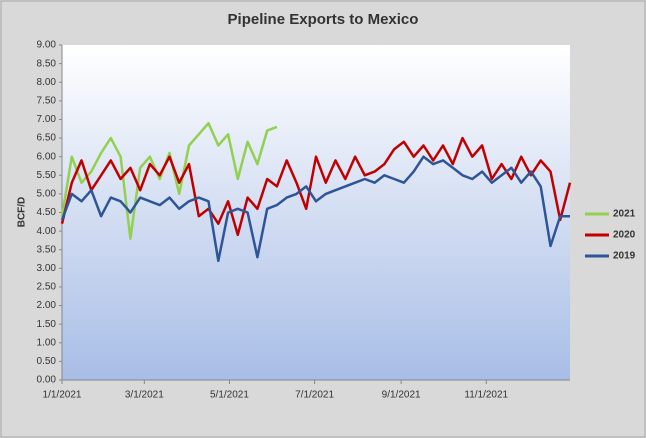  I want to click on y-tick-label: 0.50, so click(47, 361).